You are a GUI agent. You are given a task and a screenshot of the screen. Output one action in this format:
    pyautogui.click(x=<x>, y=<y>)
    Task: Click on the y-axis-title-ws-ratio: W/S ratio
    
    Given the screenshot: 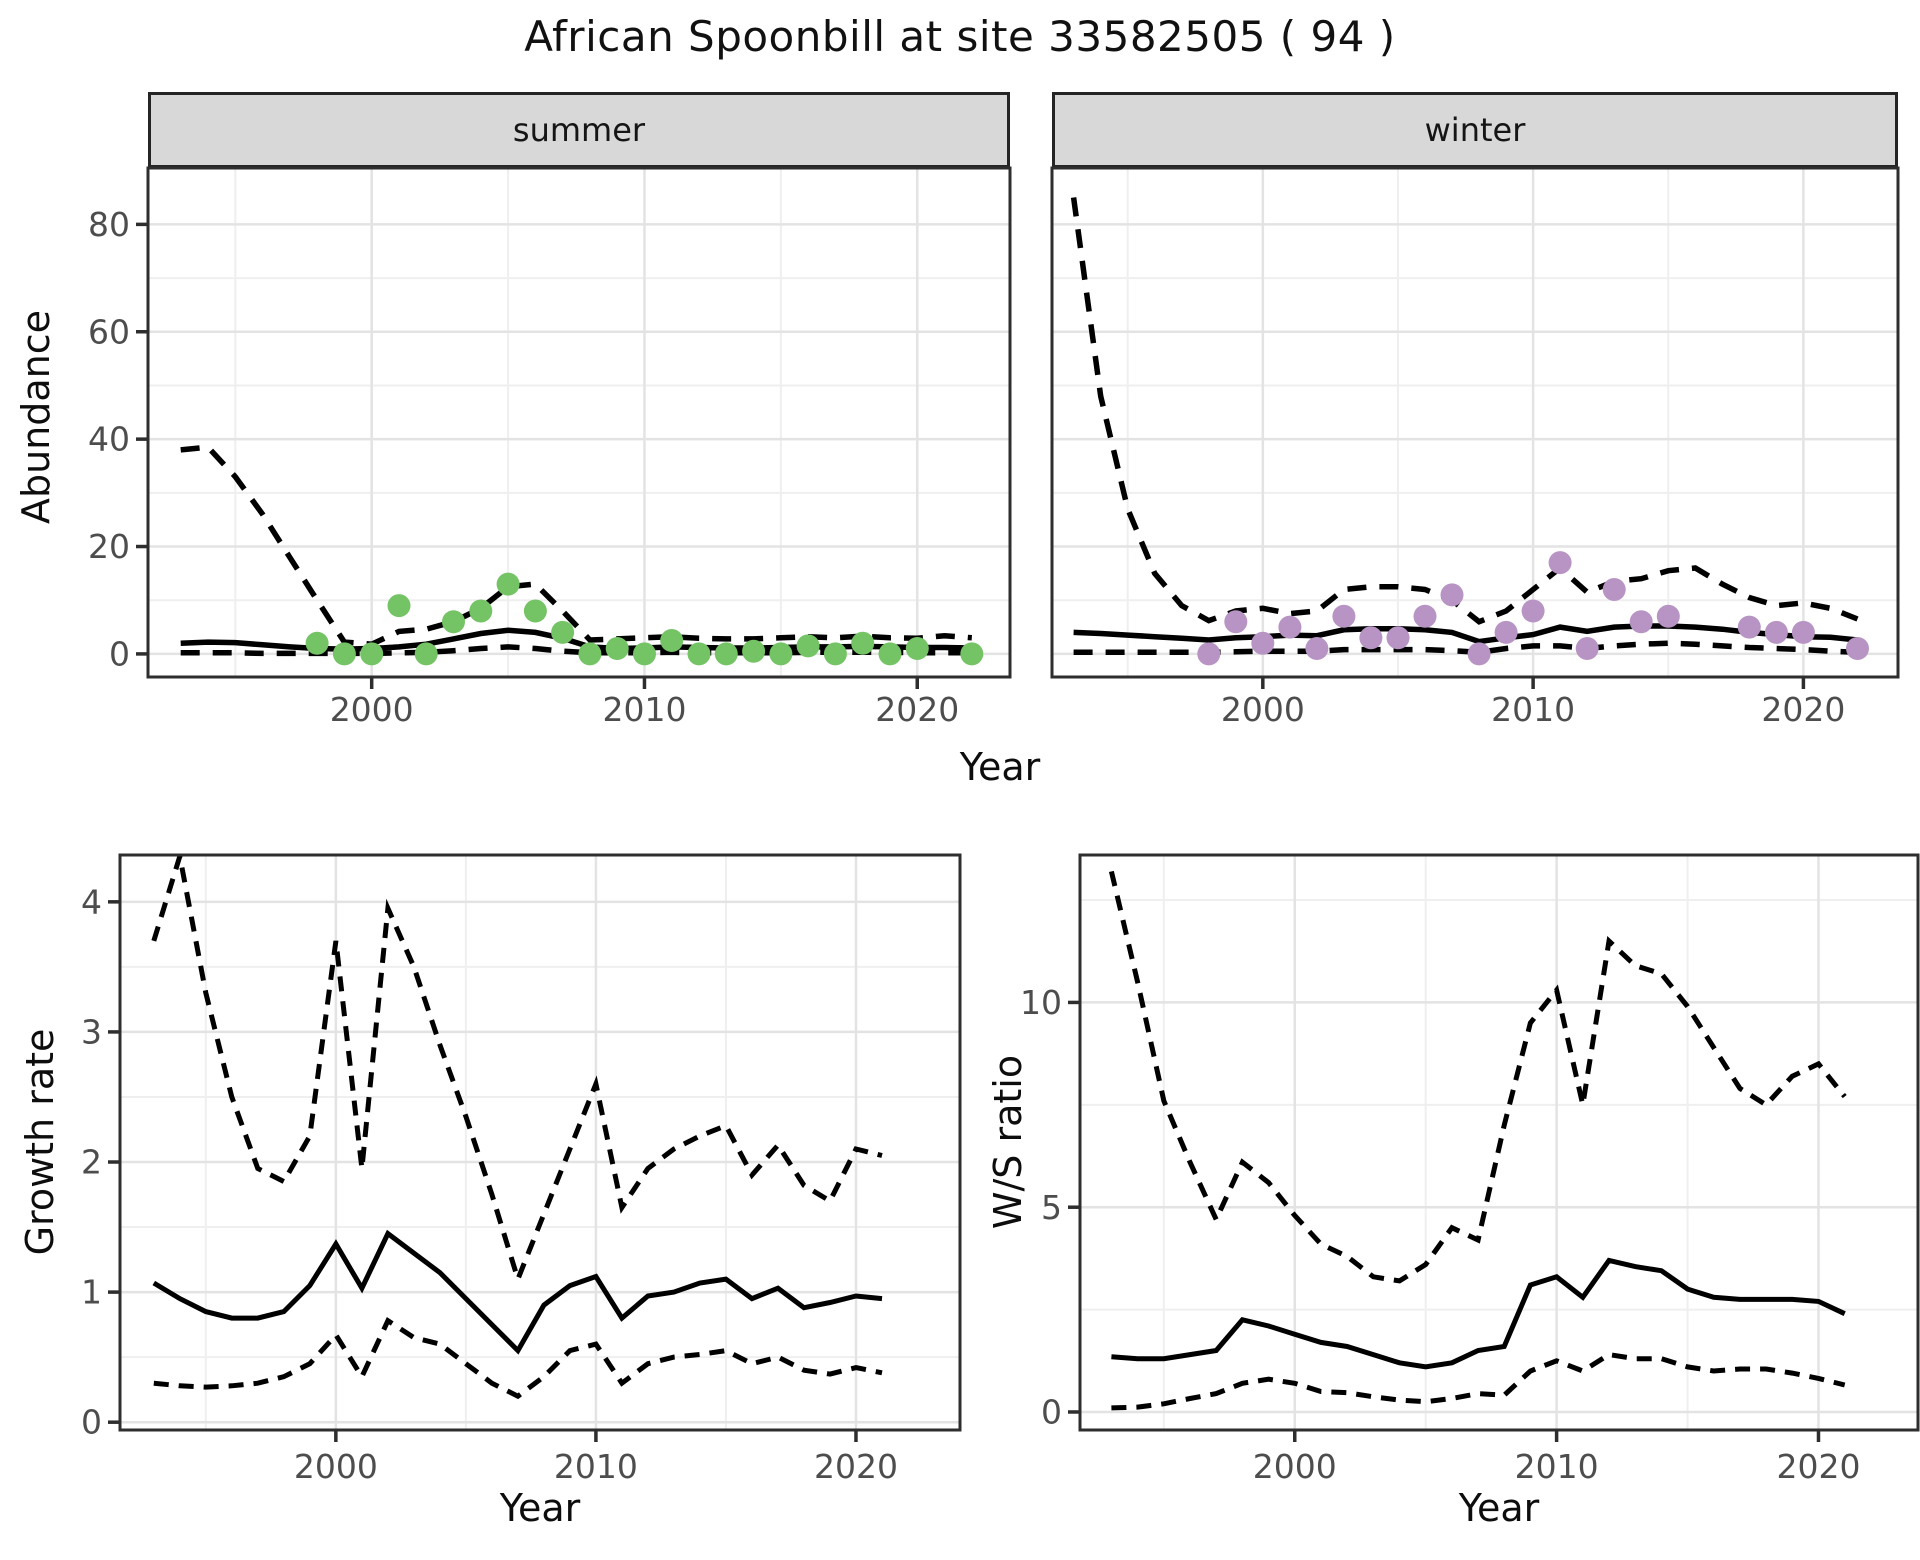 What is the action you would take?
    pyautogui.click(x=1008, y=1142)
    